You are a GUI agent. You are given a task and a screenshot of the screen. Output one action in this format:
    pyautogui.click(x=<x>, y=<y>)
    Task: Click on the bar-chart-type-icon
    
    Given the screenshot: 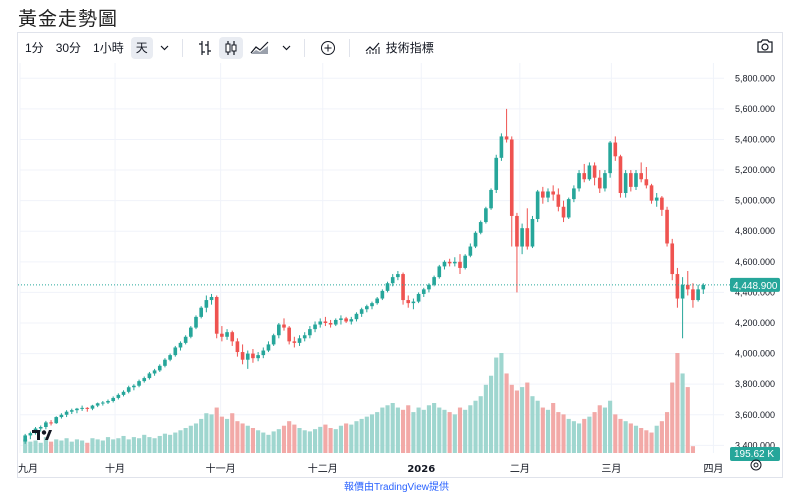 What is the action you would take?
    pyautogui.click(x=205, y=48)
    